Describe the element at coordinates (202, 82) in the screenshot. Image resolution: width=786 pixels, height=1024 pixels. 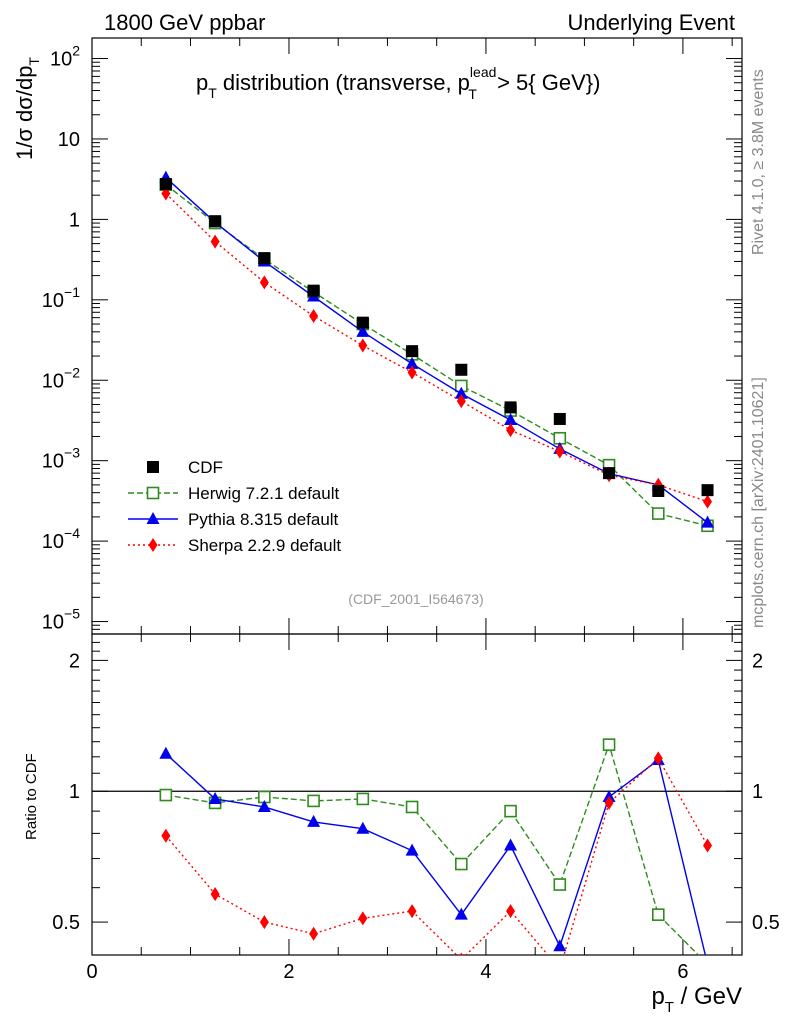
I see `title-p: p` at that location.